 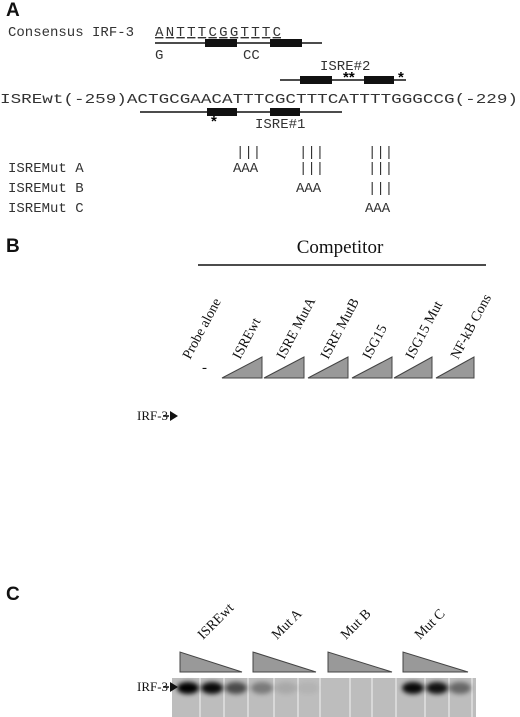 I want to click on lane-label: NF-kB Cons, so click(x=471, y=327).